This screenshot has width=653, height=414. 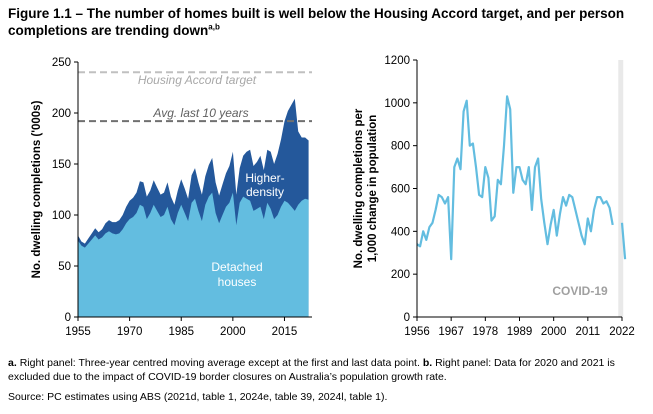 What do you see at coordinates (486, 332) in the screenshot?
I see `x-tick-label: 1978` at bounding box center [486, 332].